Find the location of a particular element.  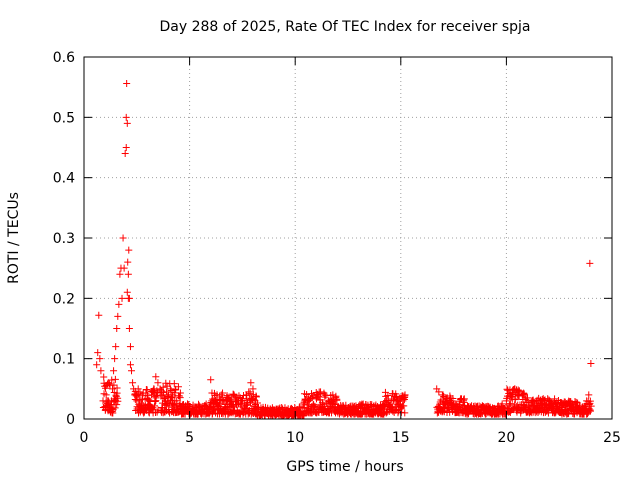

x-tick-label: 25 is located at coordinates (612, 438).